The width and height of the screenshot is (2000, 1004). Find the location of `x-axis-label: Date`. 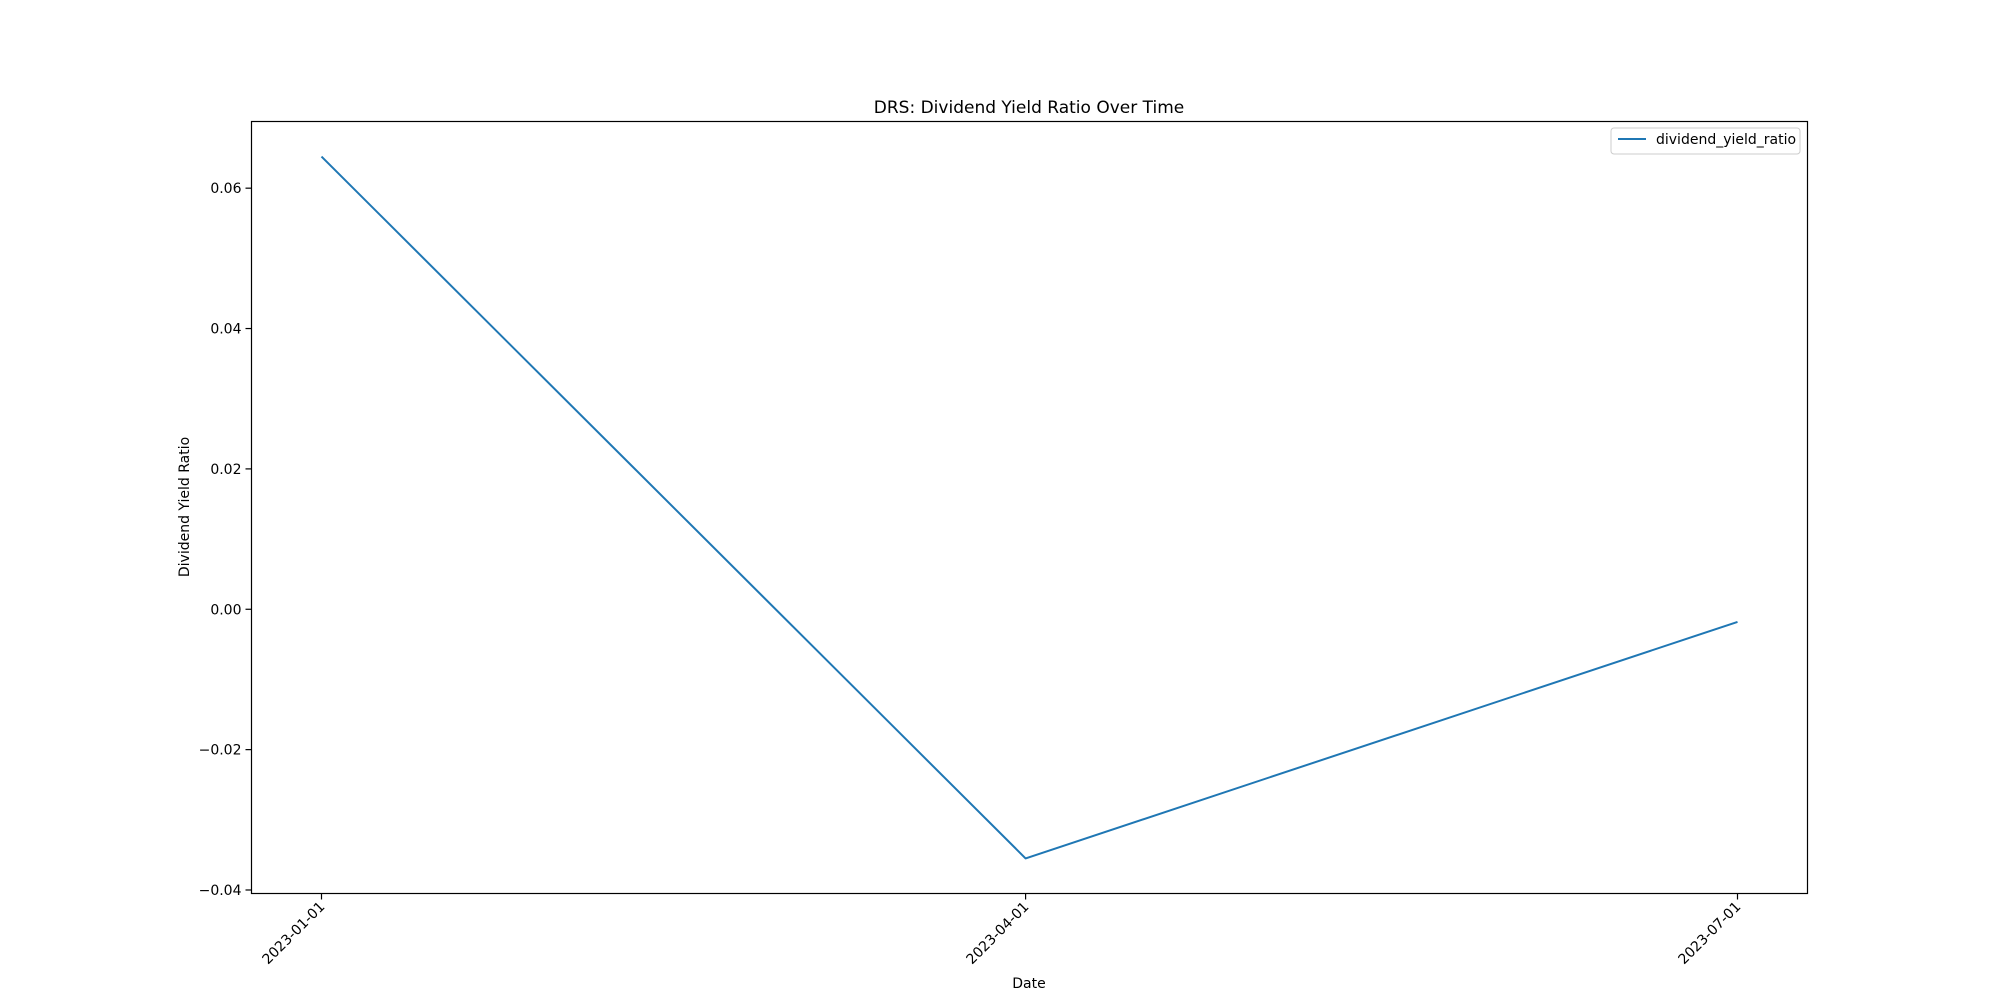

x-axis-label: Date is located at coordinates (1028, 984).